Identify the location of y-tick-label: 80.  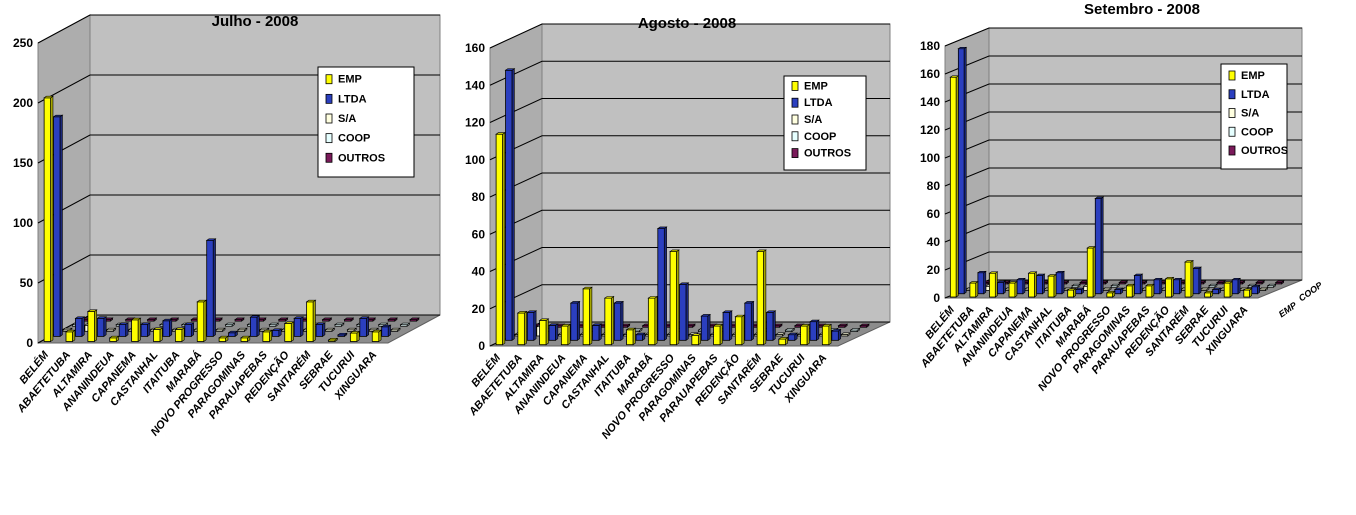
(479, 197).